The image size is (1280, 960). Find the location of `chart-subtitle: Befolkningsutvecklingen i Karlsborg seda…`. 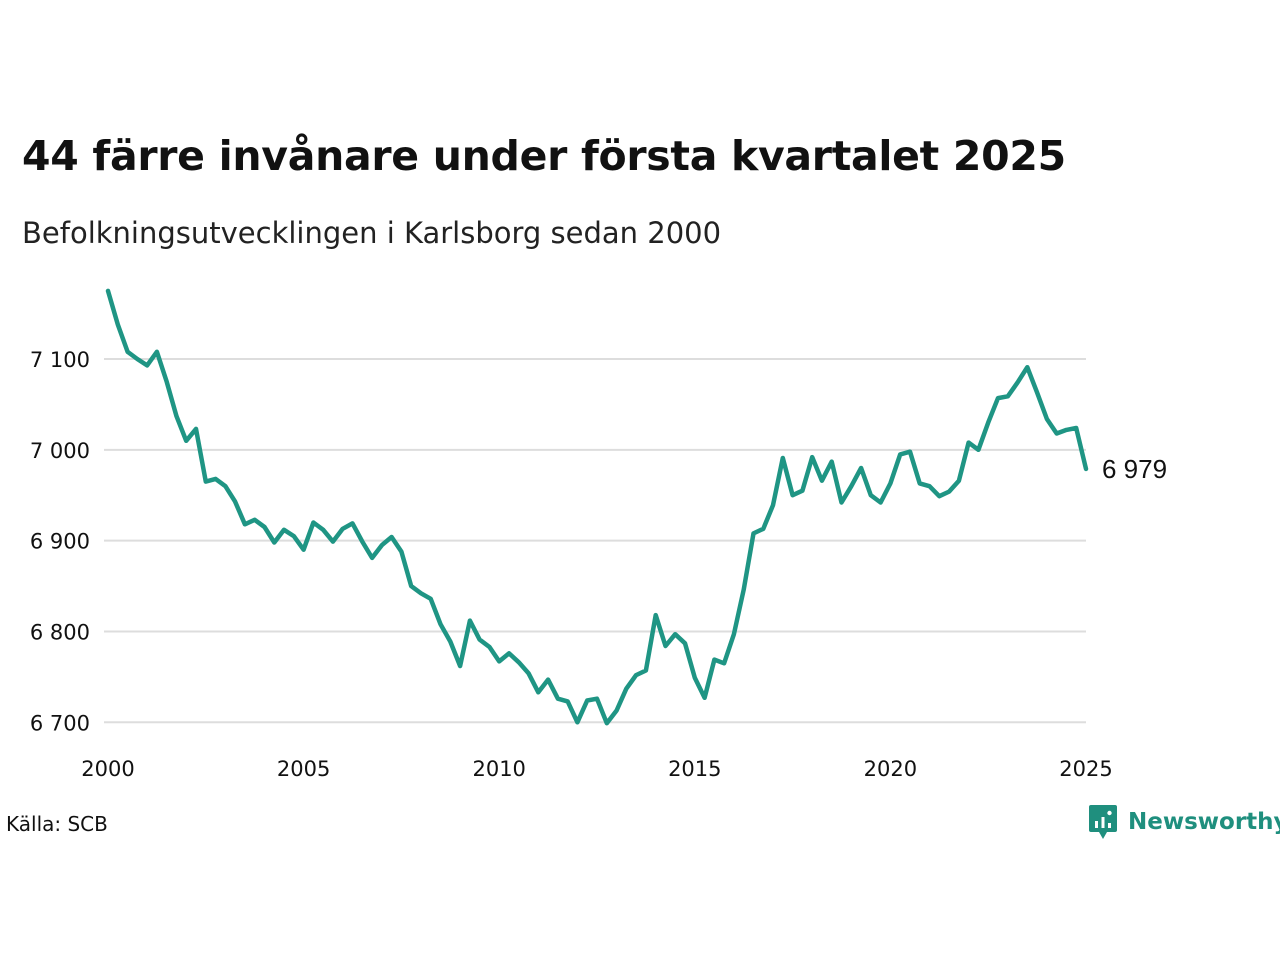

chart-subtitle: Befolkningsutvecklingen i Karlsborg seda… is located at coordinates (372, 233).